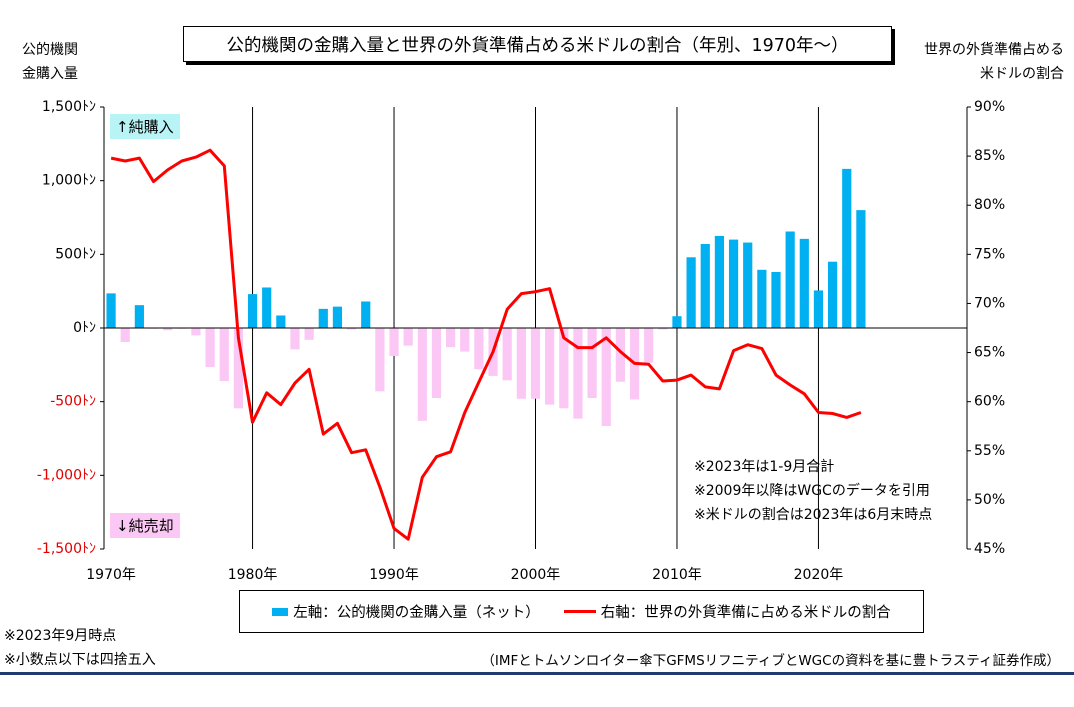  What do you see at coordinates (50, 62) in the screenshot?
I see `left-axis-title: 公的機関 金購入量` at bounding box center [50, 62].